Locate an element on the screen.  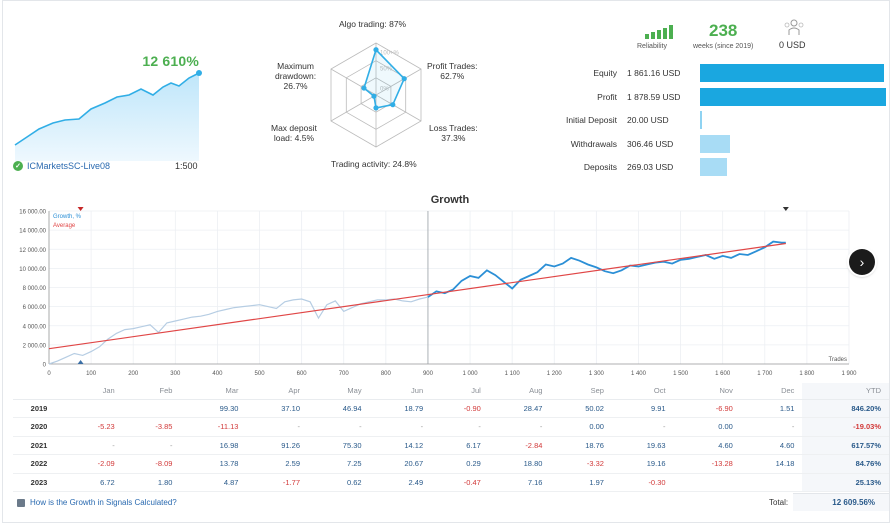
month-value-cell: 91.26 is located at coordinates (277, 445).